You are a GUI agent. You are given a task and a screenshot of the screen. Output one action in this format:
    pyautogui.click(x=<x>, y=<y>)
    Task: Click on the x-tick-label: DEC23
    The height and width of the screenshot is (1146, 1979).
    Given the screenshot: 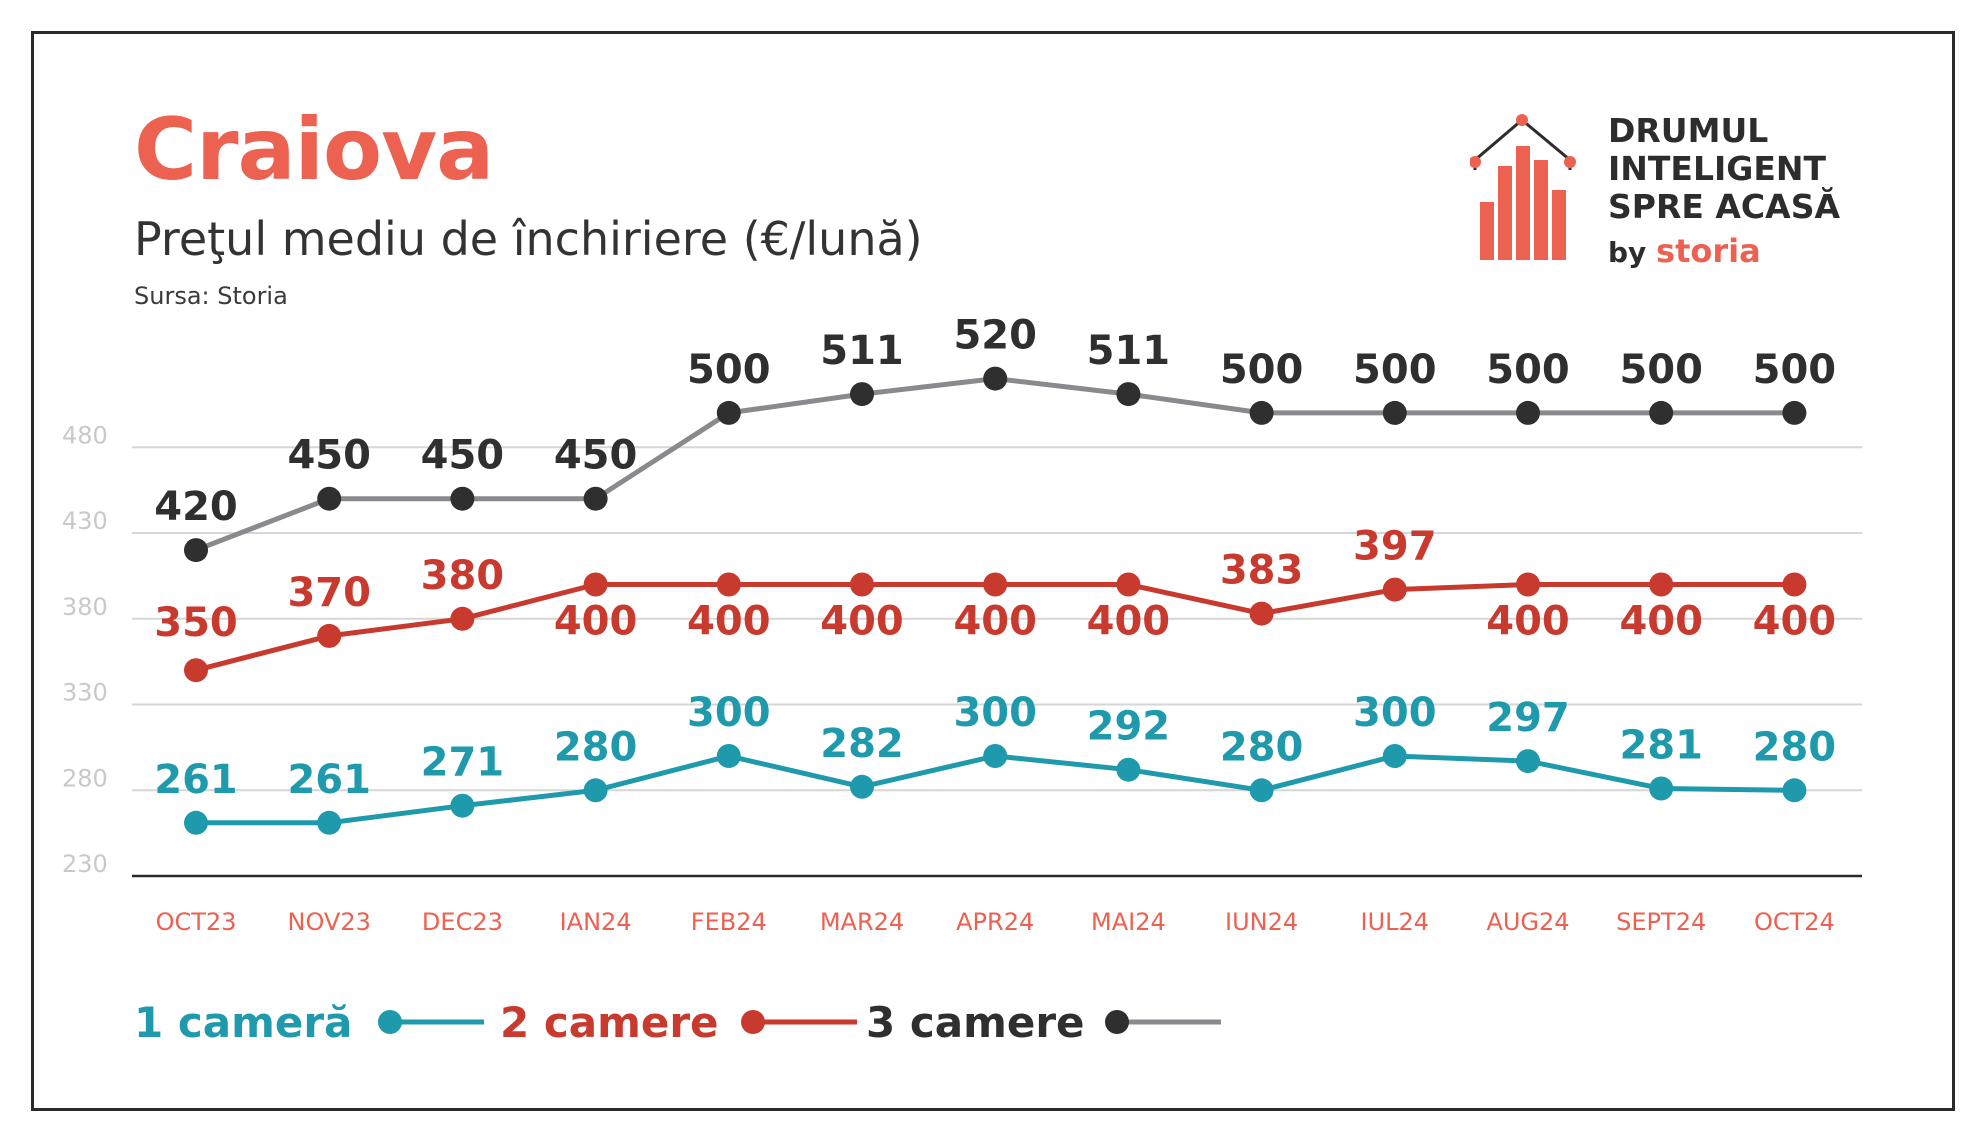 What is the action you would take?
    pyautogui.click(x=462, y=922)
    